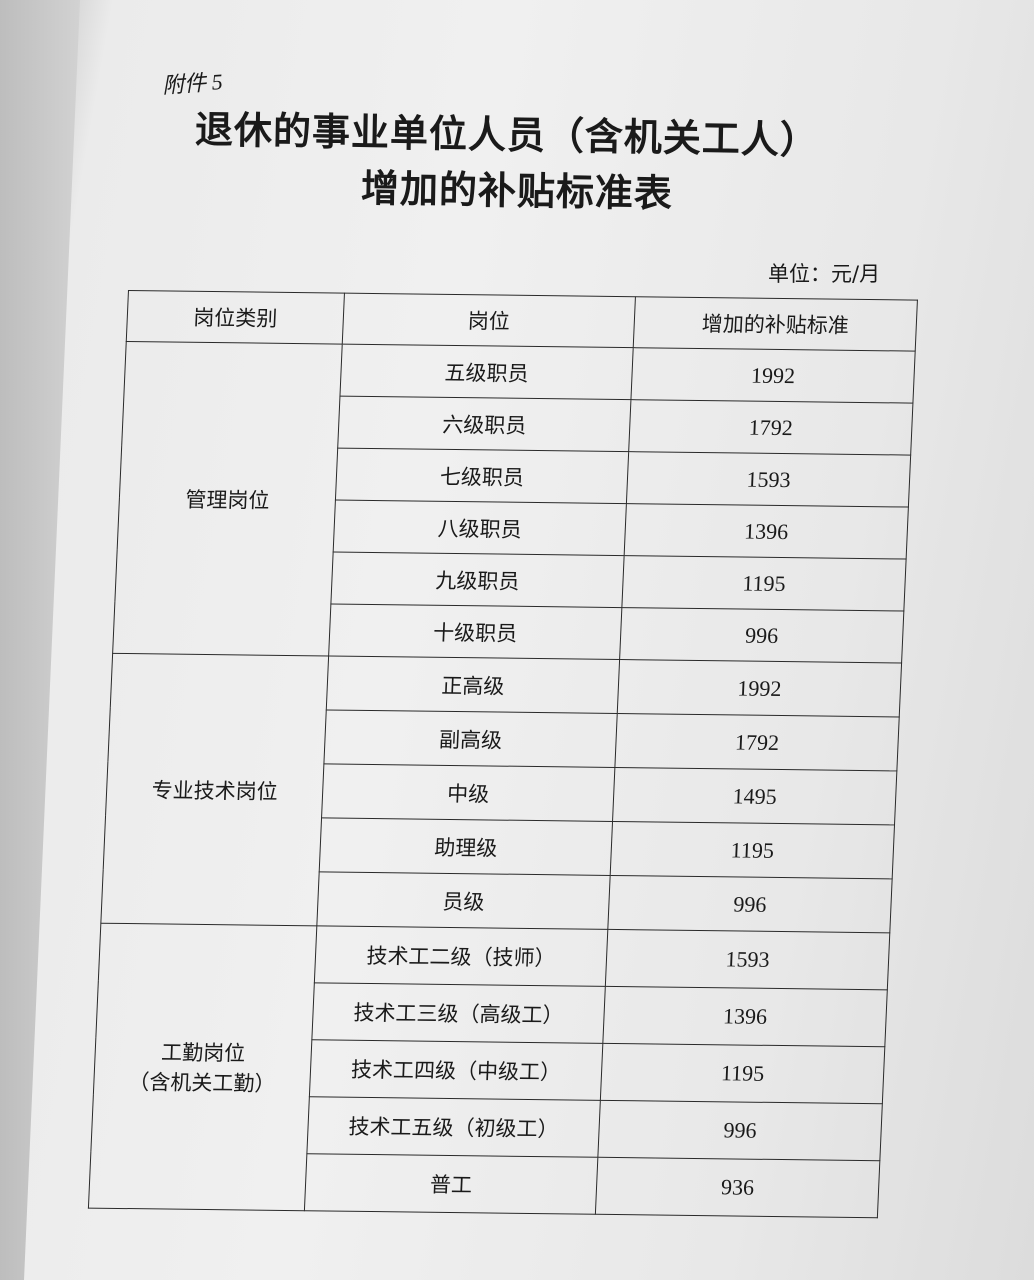 This screenshot has height=1280, width=1034. Describe the element at coordinates (470, 738) in the screenshot. I see `position-cell: 副高级` at that location.